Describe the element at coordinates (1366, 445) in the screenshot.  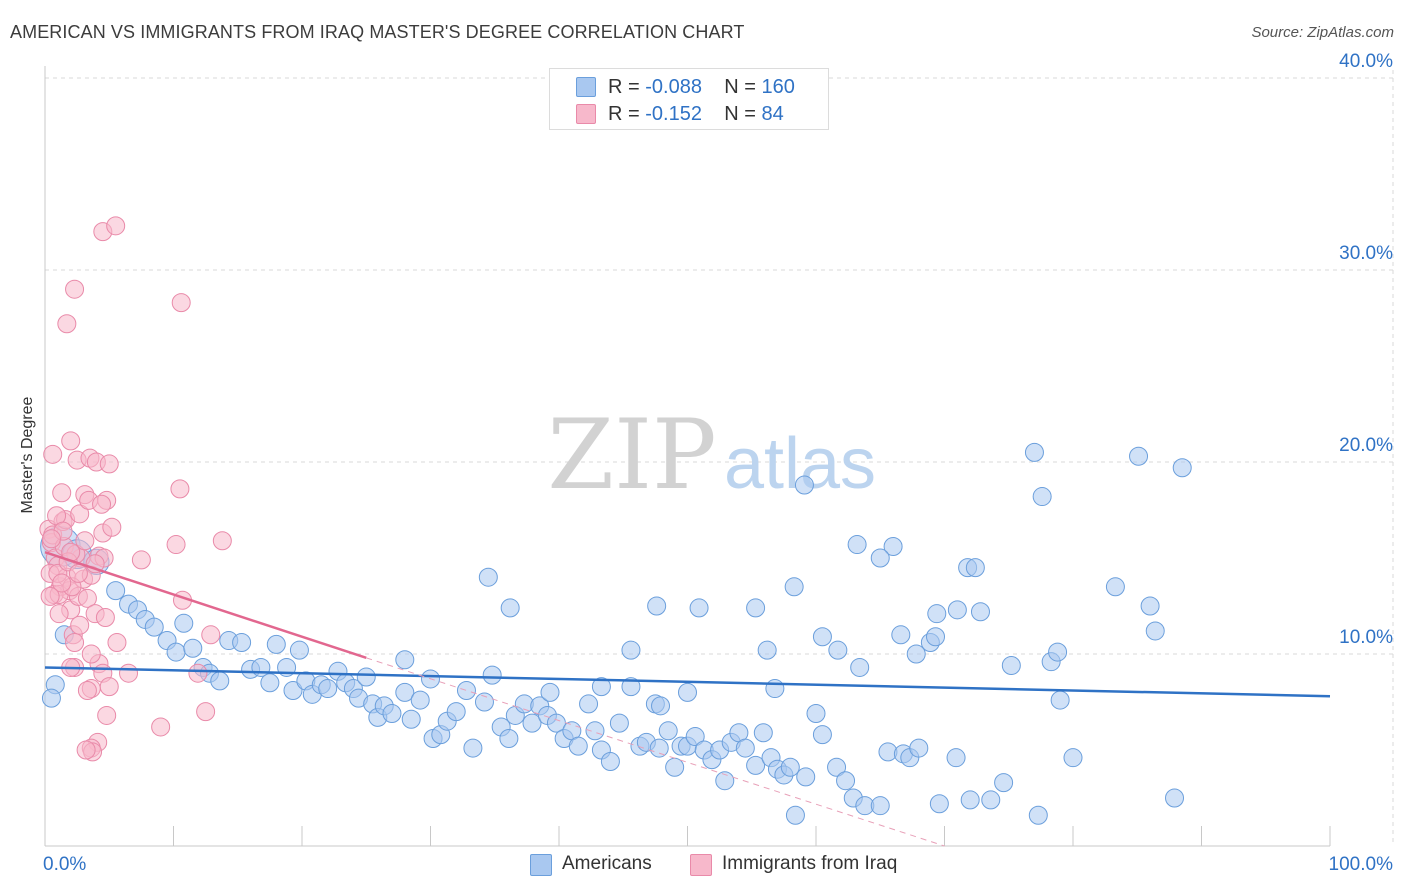
I see `y-tick-label: 20.0%` at that location.